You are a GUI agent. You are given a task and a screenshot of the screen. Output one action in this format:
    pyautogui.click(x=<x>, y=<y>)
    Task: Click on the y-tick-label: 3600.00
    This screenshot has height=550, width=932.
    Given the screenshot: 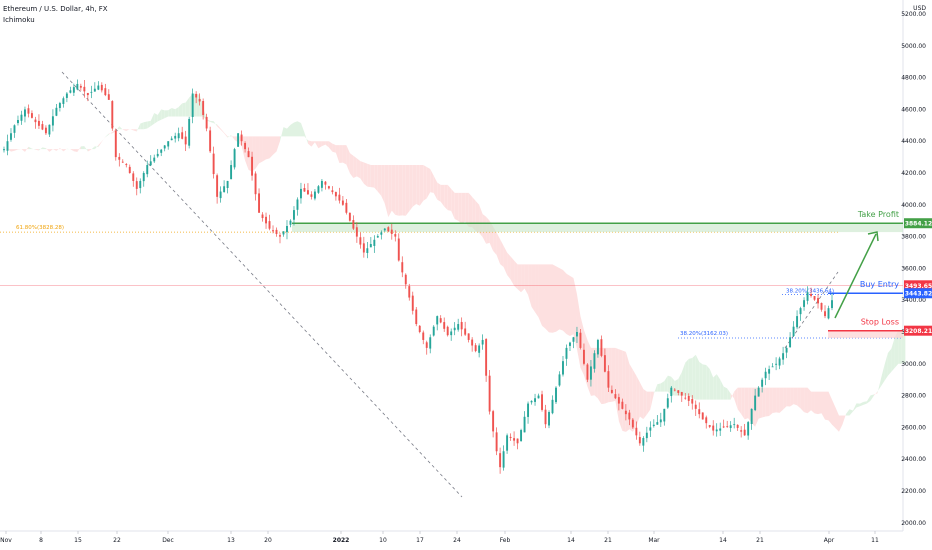 What is the action you would take?
    pyautogui.click(x=913, y=268)
    